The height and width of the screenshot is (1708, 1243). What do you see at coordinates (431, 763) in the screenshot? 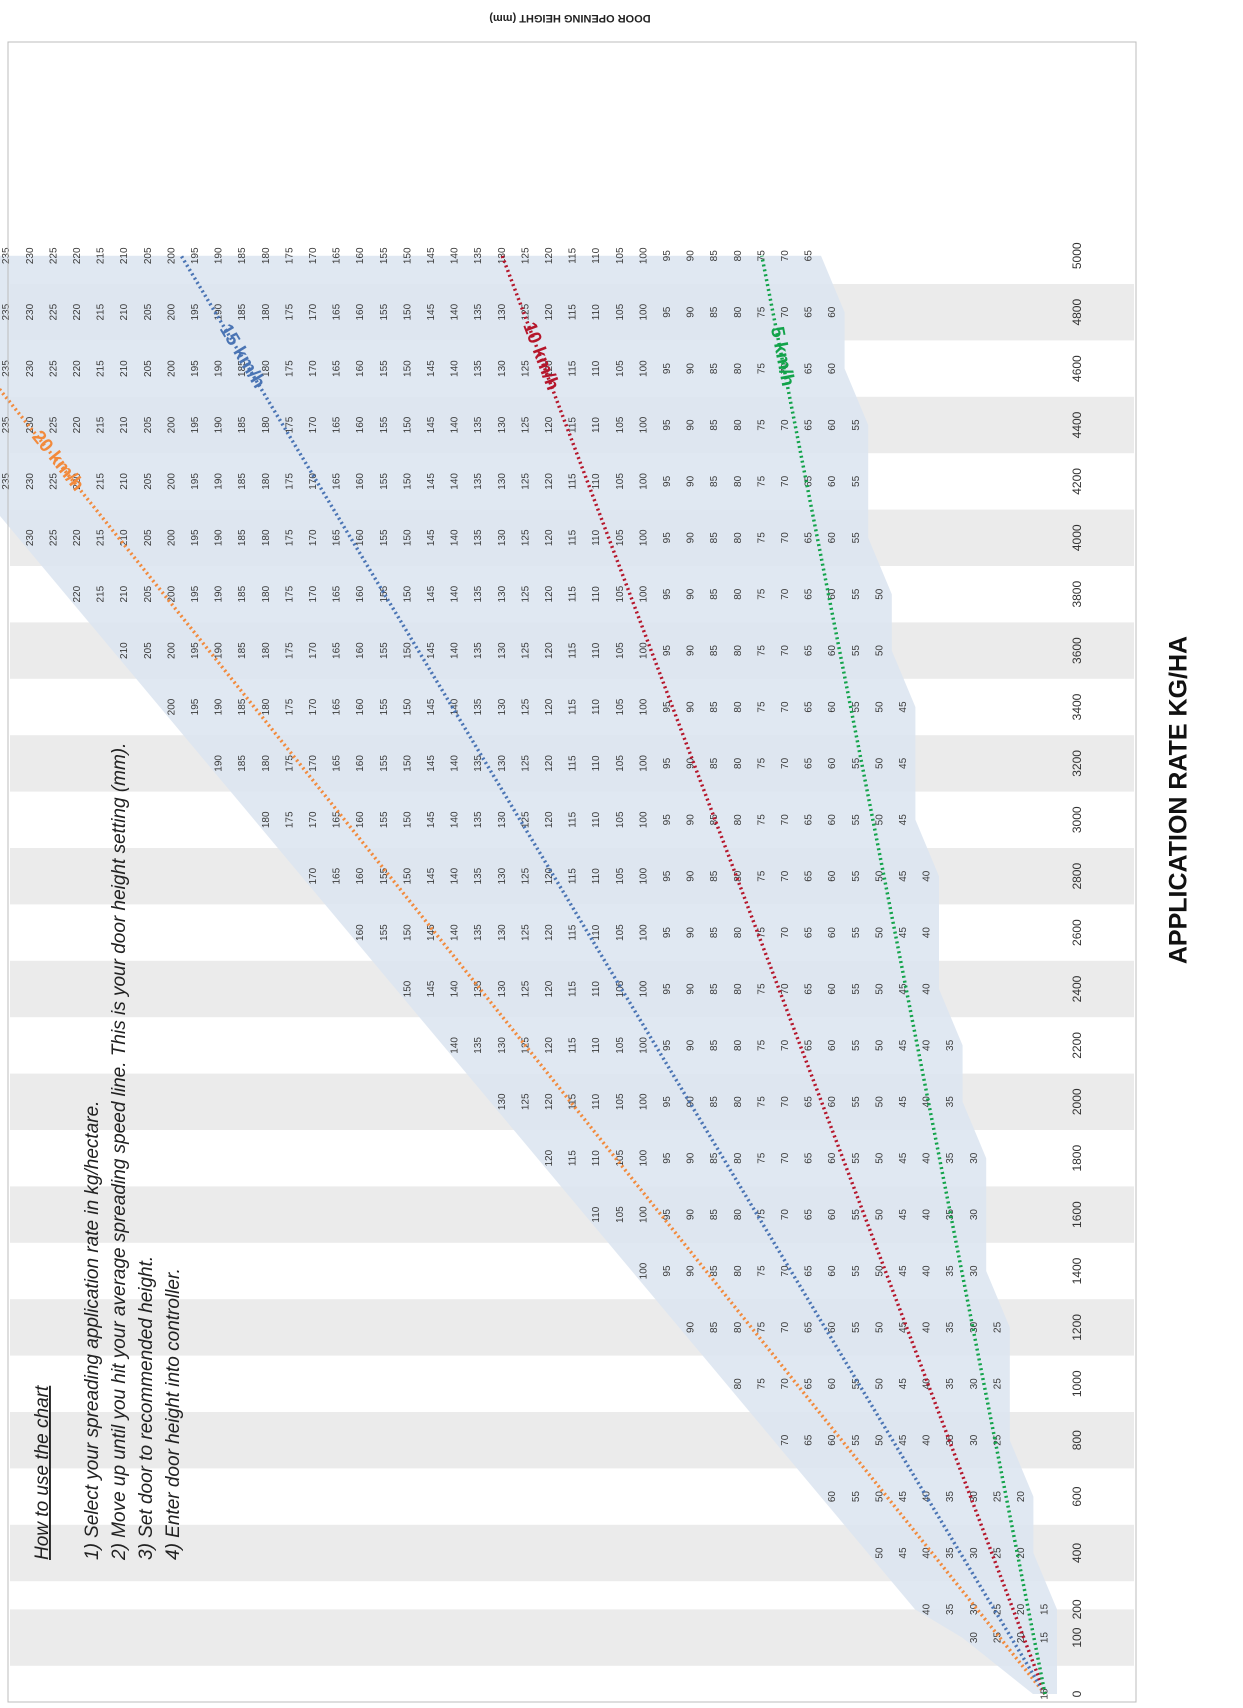
I see `table-cell: 145` at bounding box center [431, 763].